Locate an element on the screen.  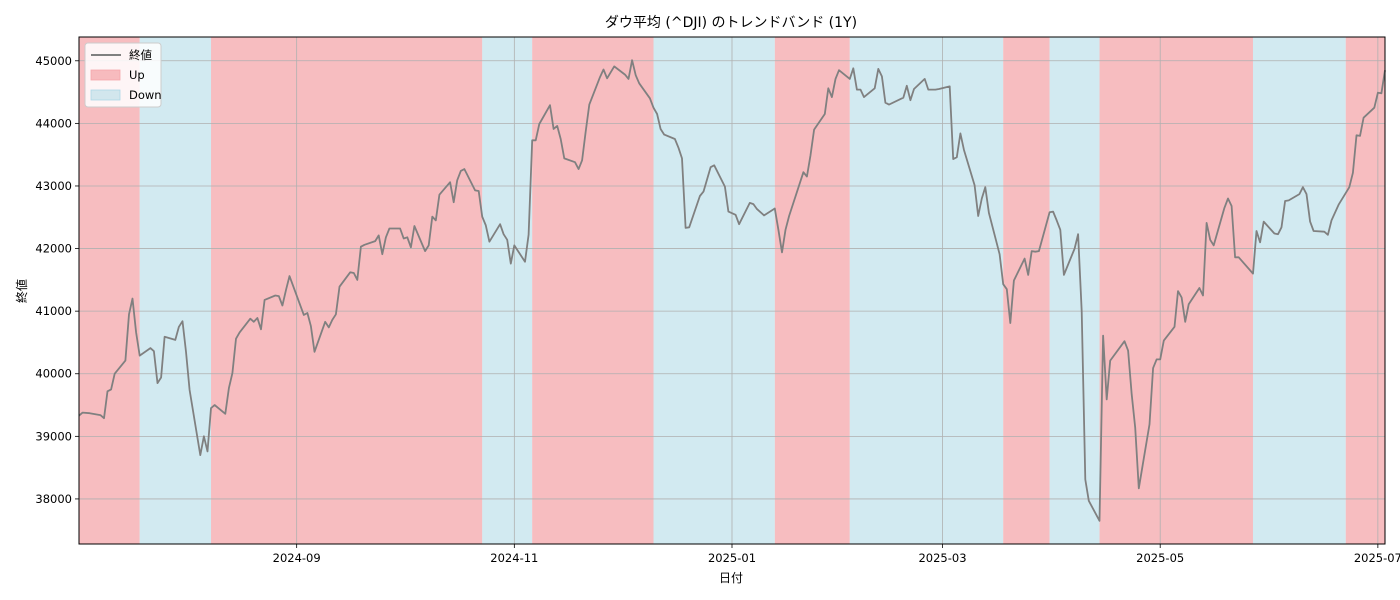
y-tick-label-6: 44000 is located at coordinates (53, 123).